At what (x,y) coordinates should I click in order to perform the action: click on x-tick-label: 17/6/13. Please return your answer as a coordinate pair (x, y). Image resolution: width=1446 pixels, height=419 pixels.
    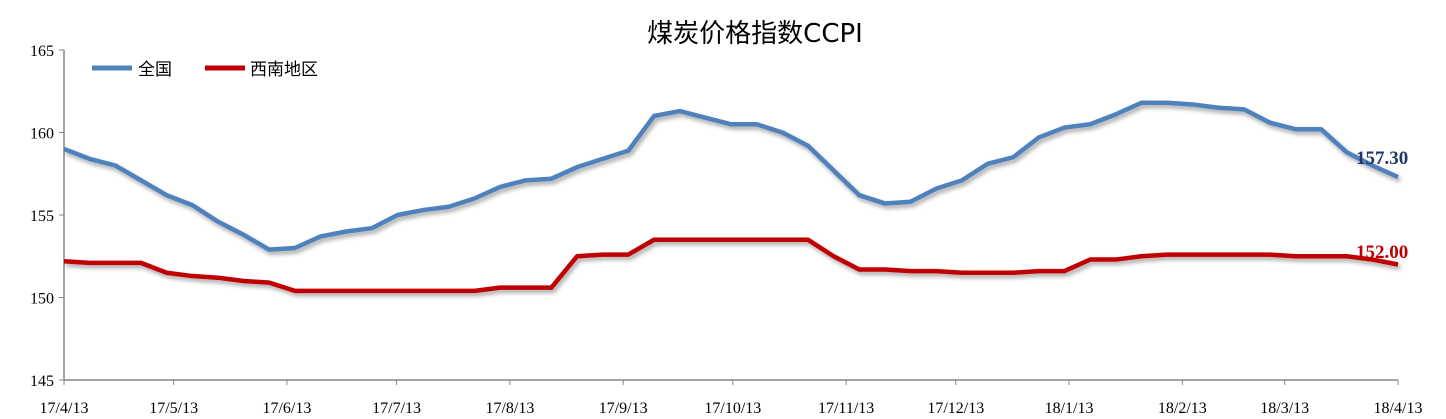
    Looking at the image, I should click on (286, 408).